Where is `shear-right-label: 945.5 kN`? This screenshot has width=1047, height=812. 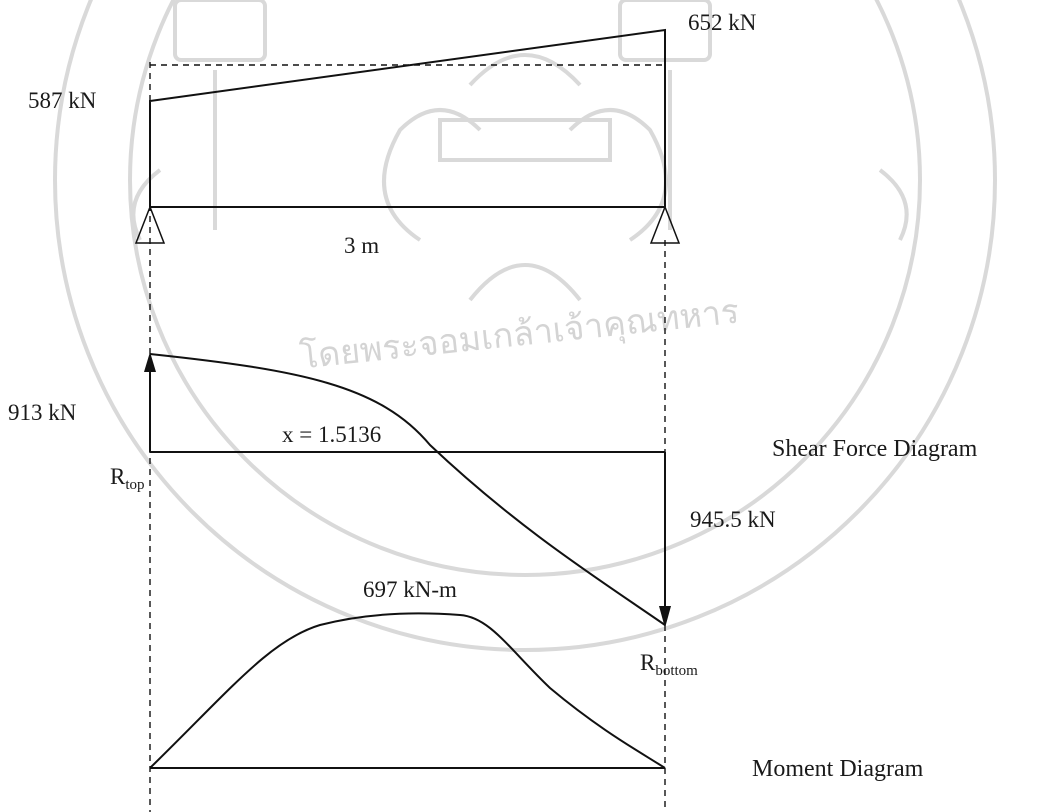
shear-right-label: 945.5 kN is located at coordinates (733, 519).